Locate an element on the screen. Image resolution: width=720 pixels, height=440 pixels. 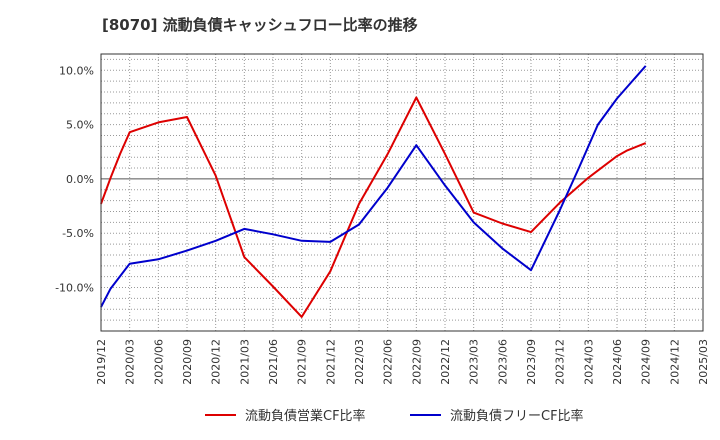
x-tick-label: 2023/06 is located at coordinates (502, 362).